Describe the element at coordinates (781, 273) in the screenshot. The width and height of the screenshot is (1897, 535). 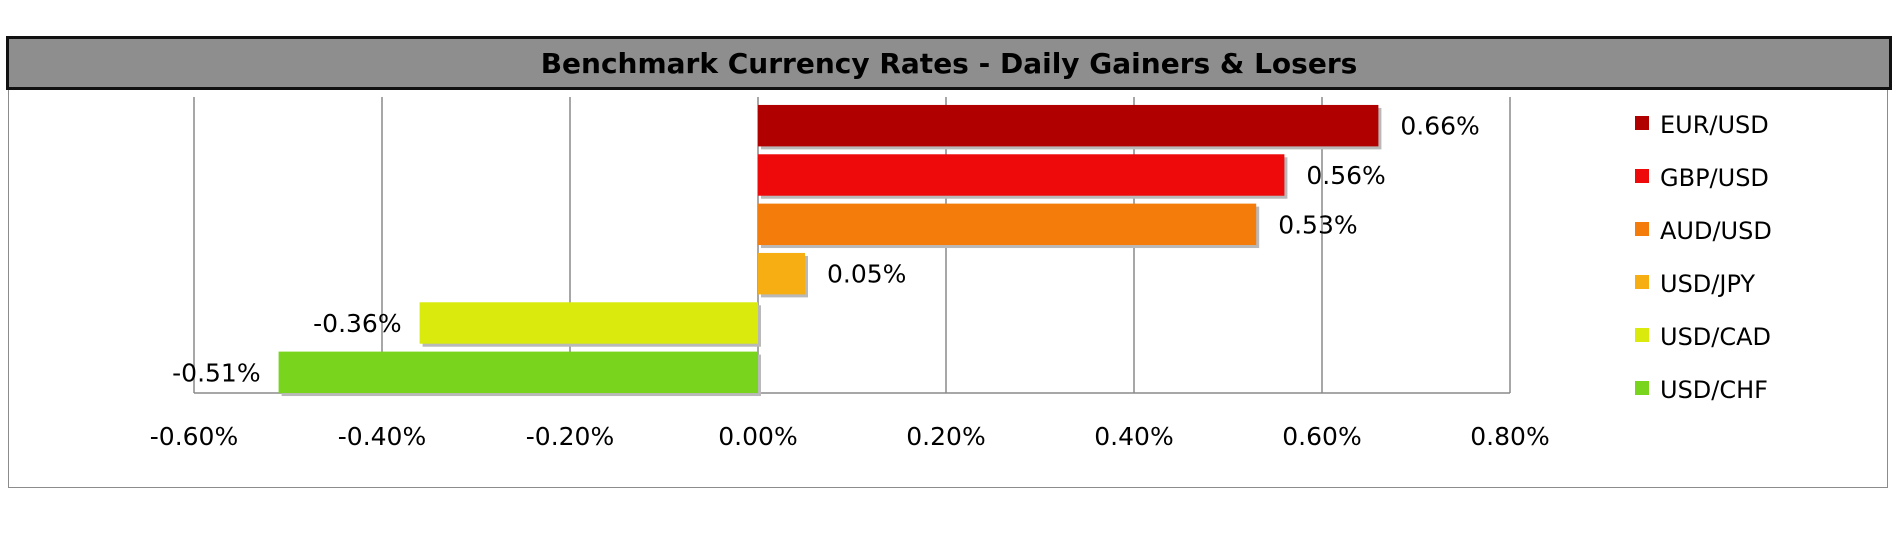
I see `bar-usd-jpy` at that location.